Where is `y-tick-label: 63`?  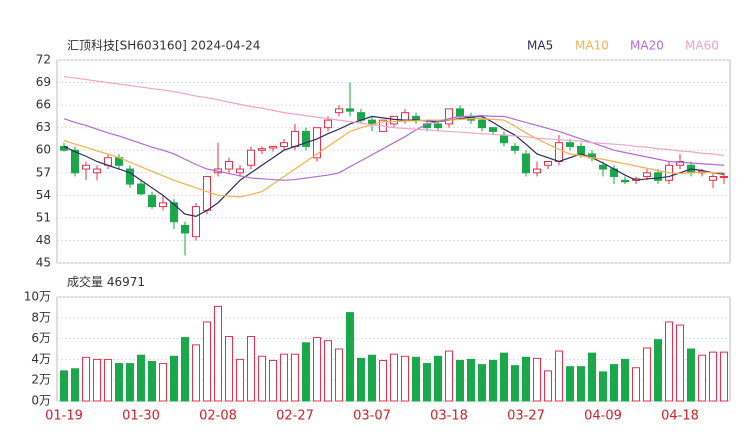
y-tick-label: 63 is located at coordinates (43, 127).